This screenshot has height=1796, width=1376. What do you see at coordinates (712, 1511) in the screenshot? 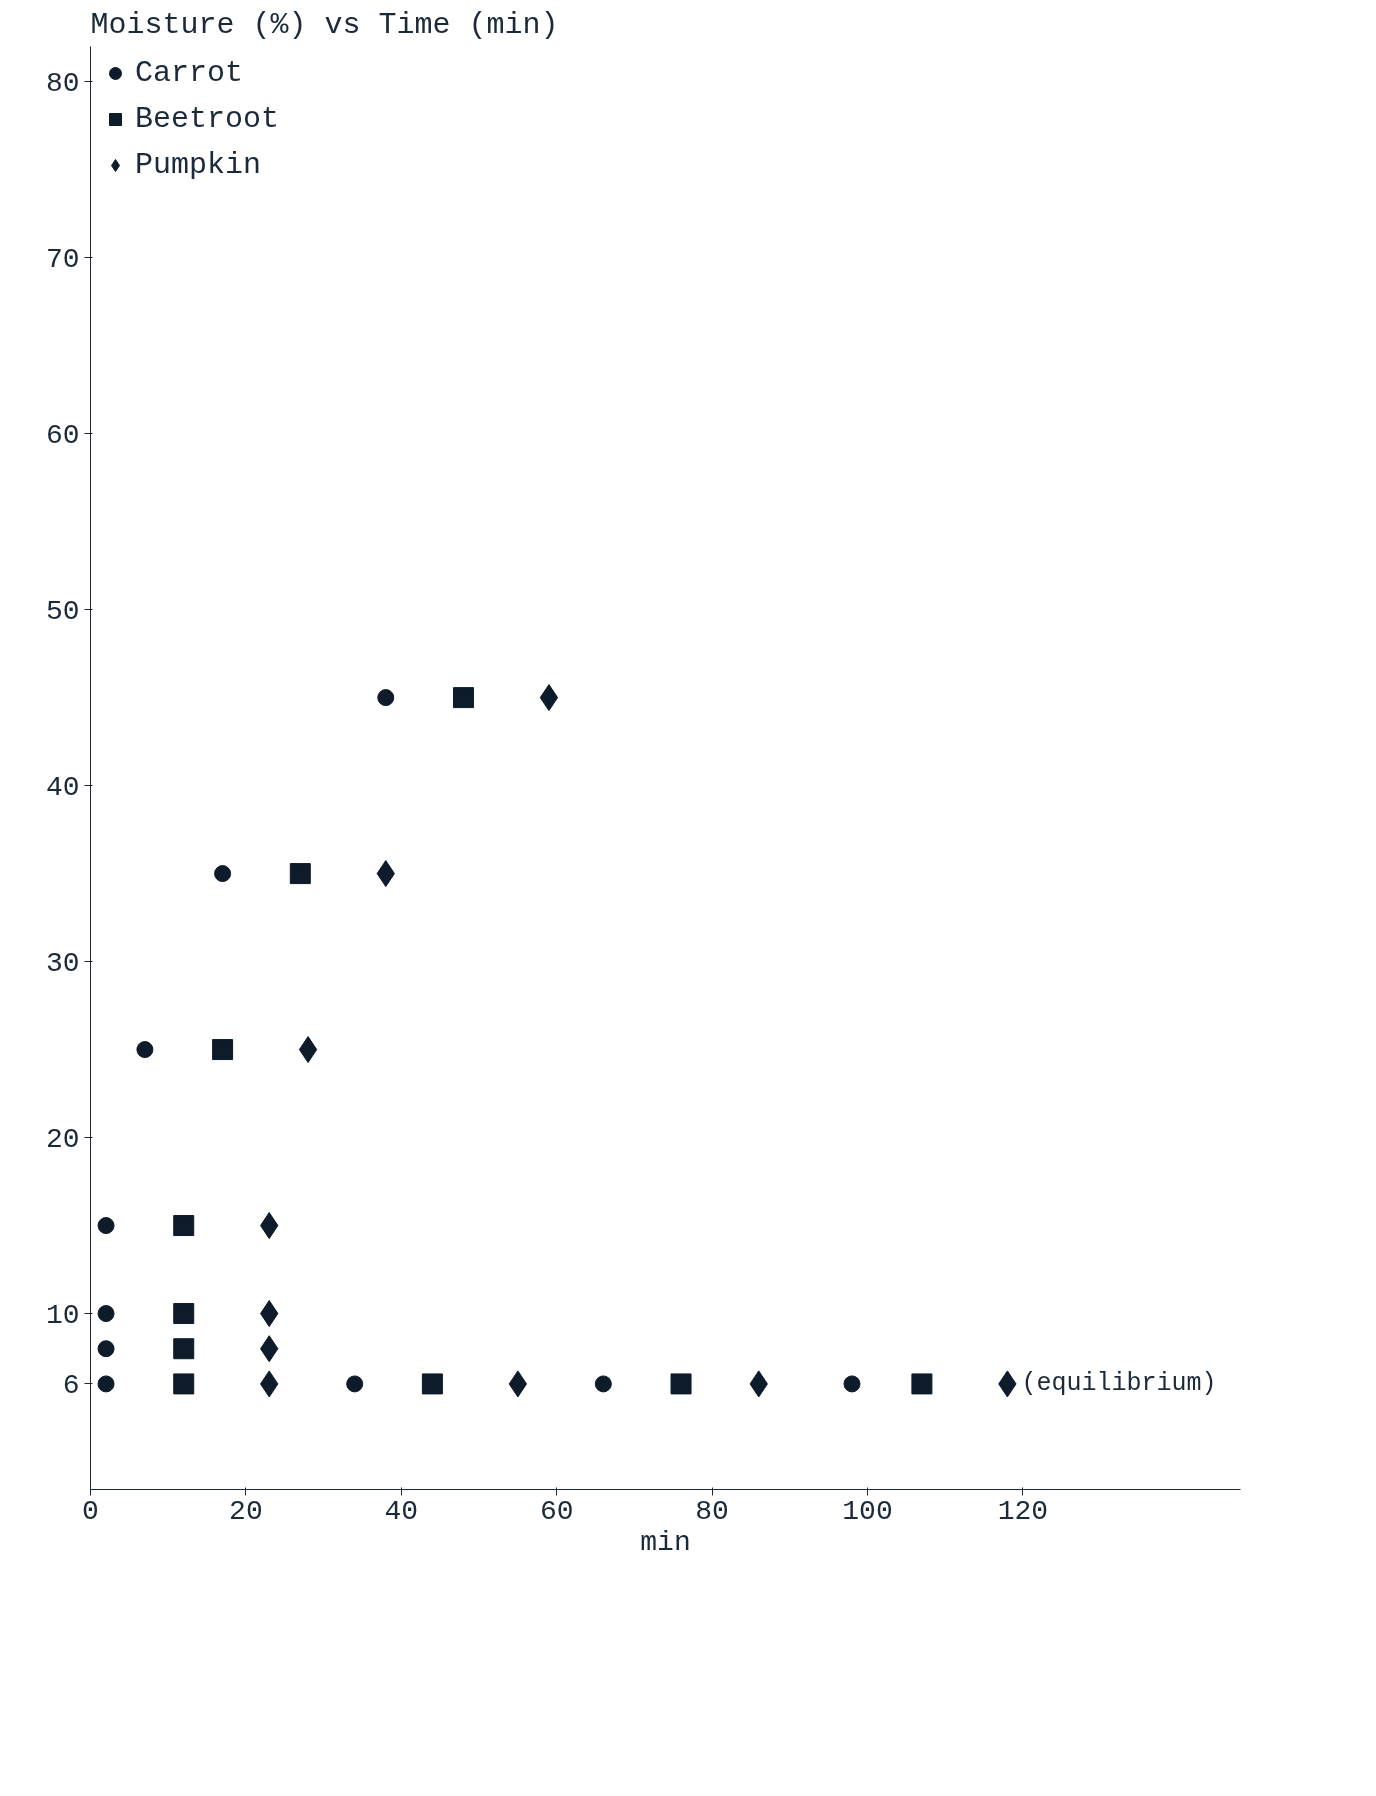
I see `x-tick-label: 80` at bounding box center [712, 1511].